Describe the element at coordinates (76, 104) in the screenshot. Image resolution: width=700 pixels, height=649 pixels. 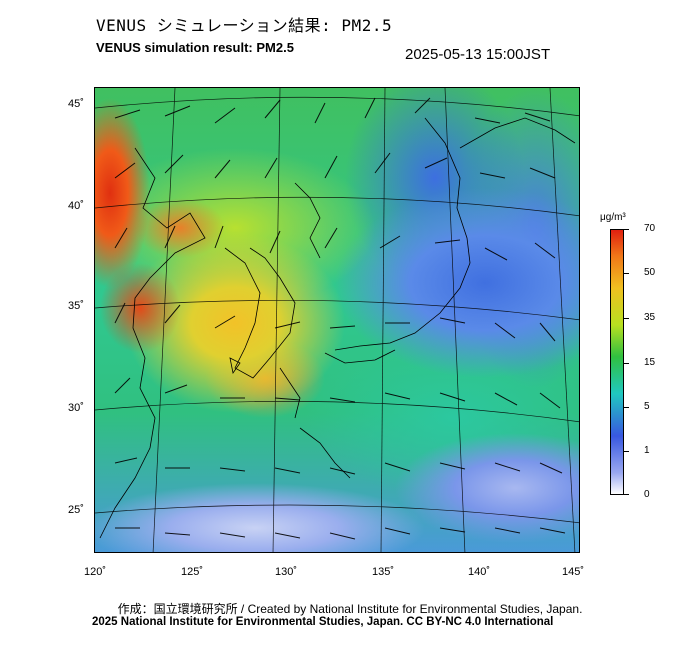
I see `lat-label-45: 45˚` at that location.